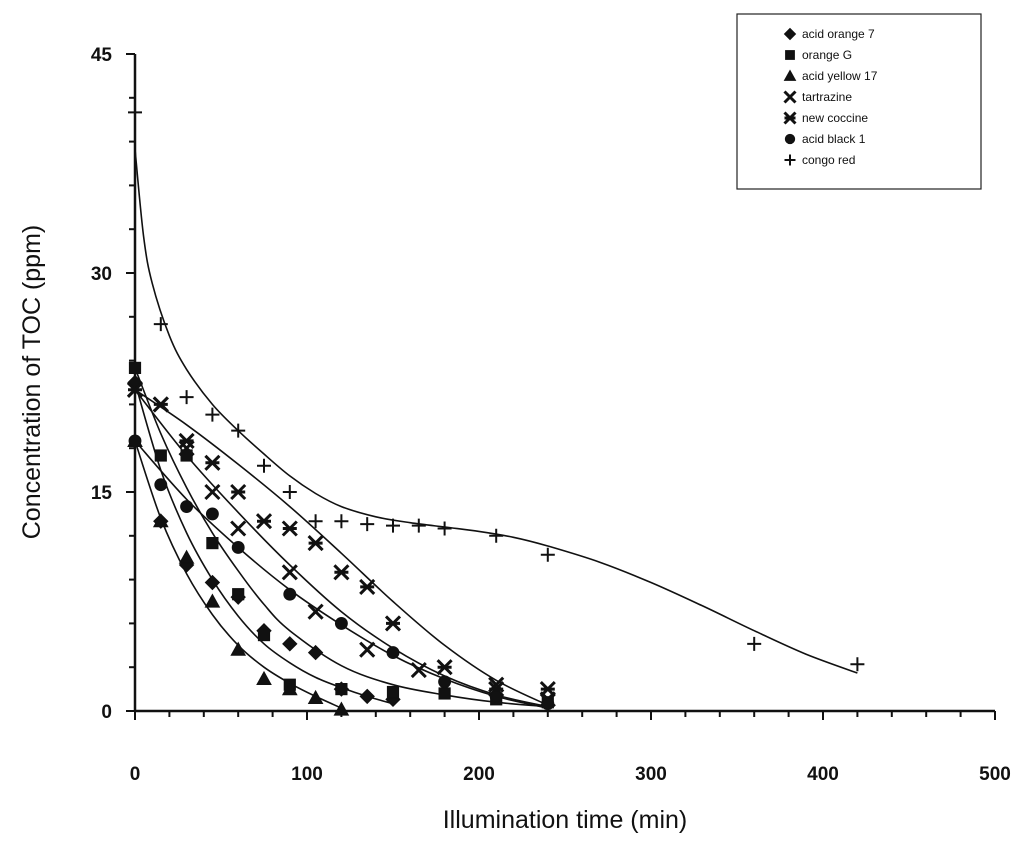  I want to click on x-tick-labels: 0 100 200 300 400 500, so click(570, 774).